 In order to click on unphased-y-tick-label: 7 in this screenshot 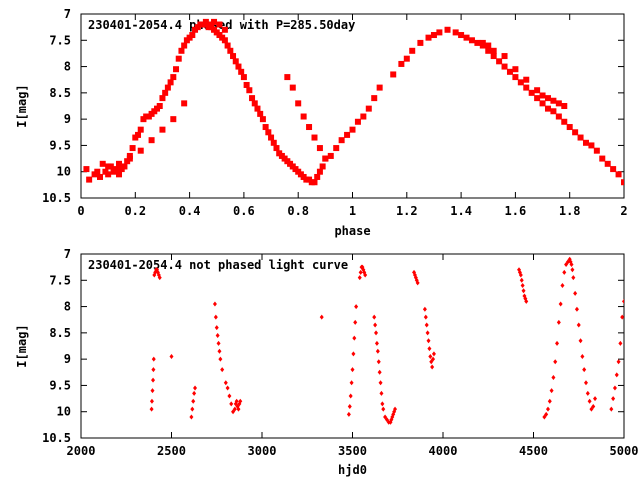, I will do `click(67, 254)`.